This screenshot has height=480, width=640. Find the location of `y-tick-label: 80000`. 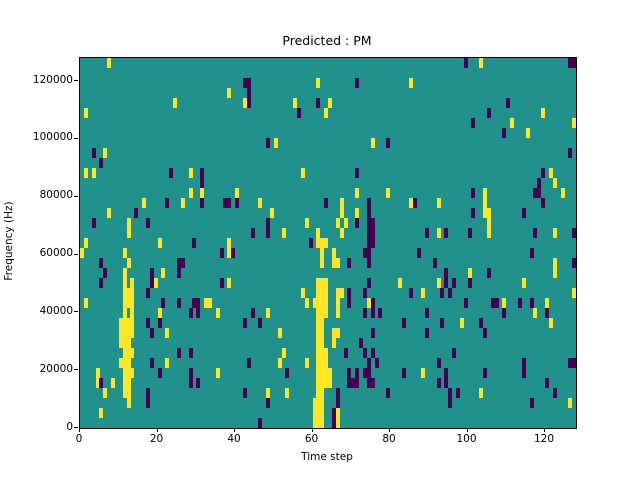

y-tick-label: 80000 is located at coordinates (56, 195).